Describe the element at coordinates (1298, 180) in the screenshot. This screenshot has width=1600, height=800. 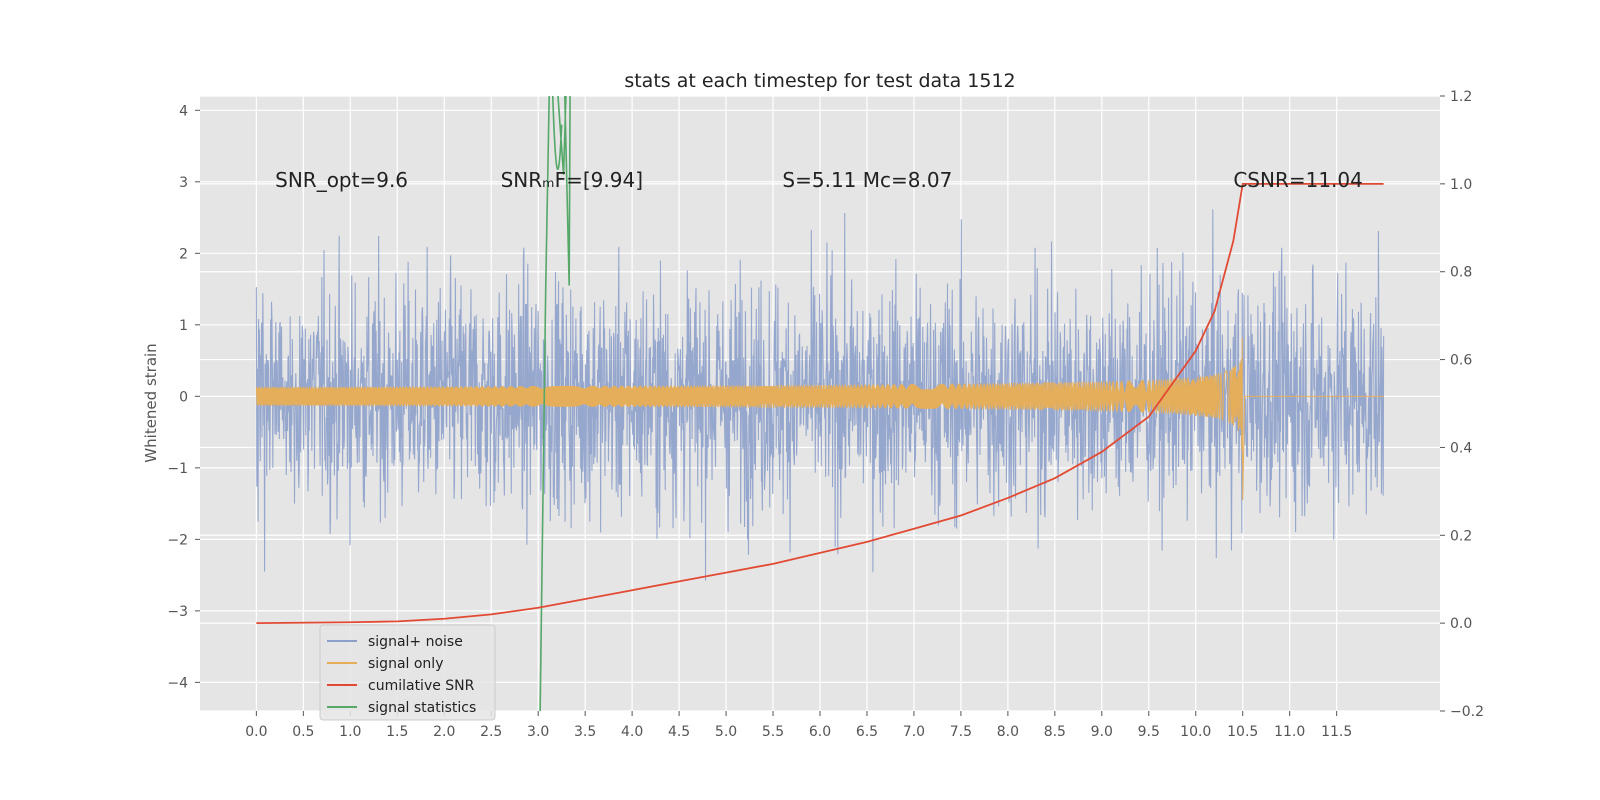
I see `annotation-label: CSNR=11.04` at that location.